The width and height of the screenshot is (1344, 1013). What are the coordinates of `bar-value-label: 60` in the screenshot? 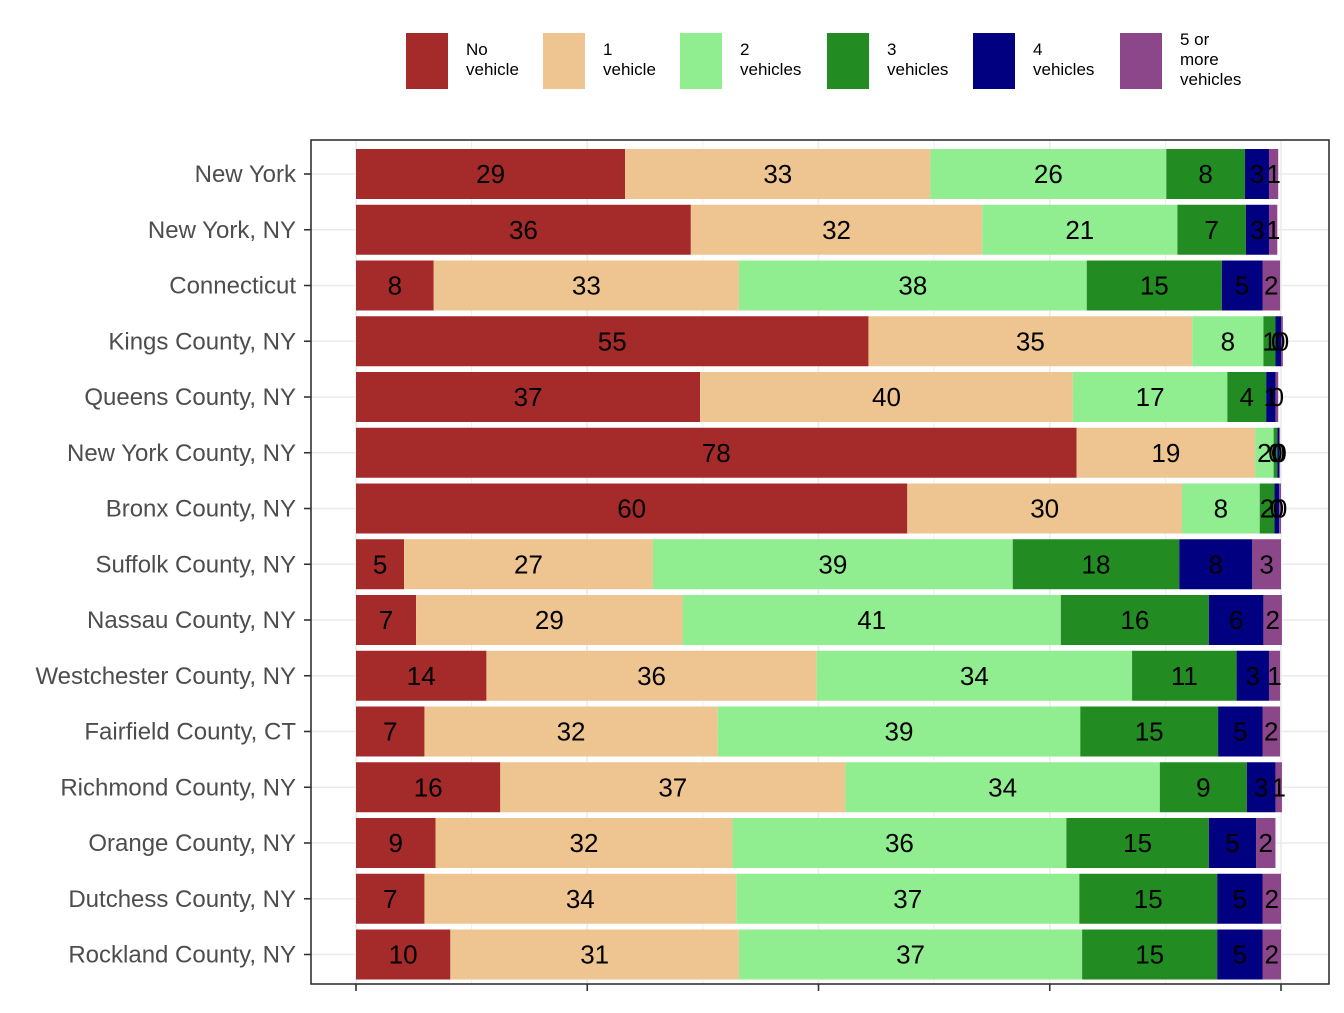 It's located at (631, 509).